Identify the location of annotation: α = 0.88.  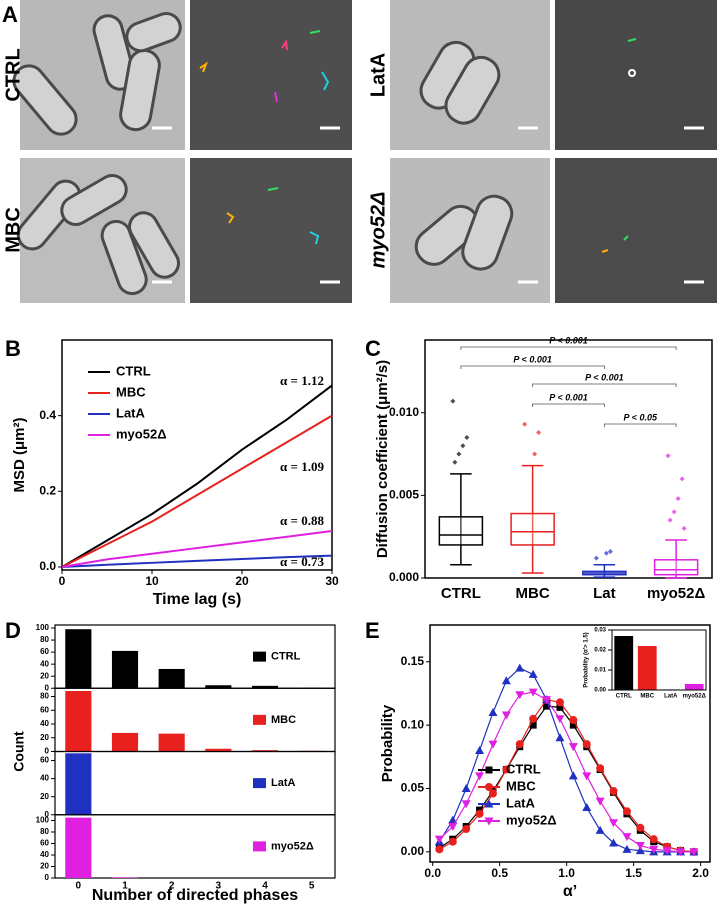
(302, 520).